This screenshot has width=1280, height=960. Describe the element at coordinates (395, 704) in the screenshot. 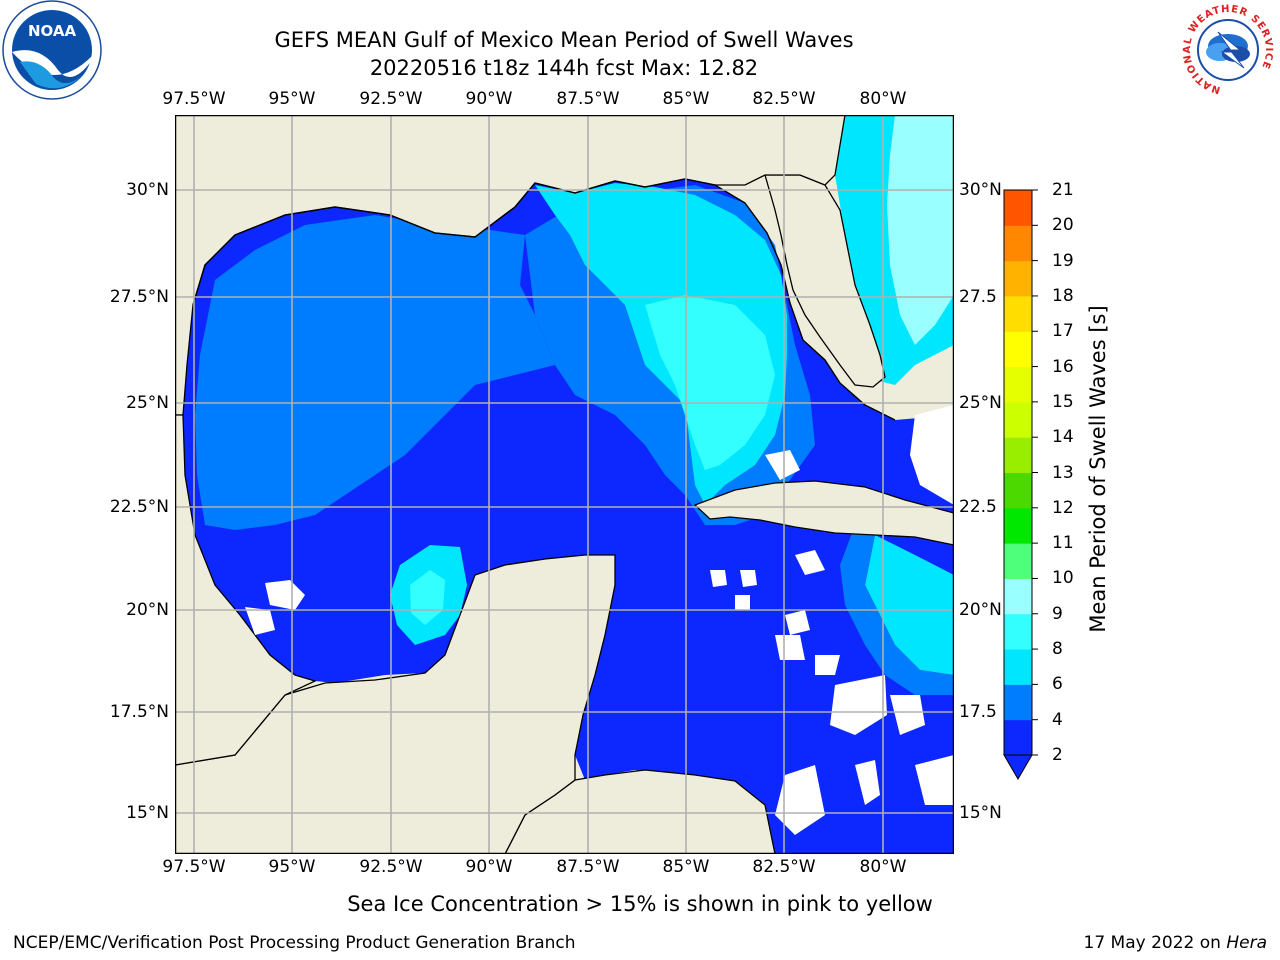

I see `yucatan-land` at that location.